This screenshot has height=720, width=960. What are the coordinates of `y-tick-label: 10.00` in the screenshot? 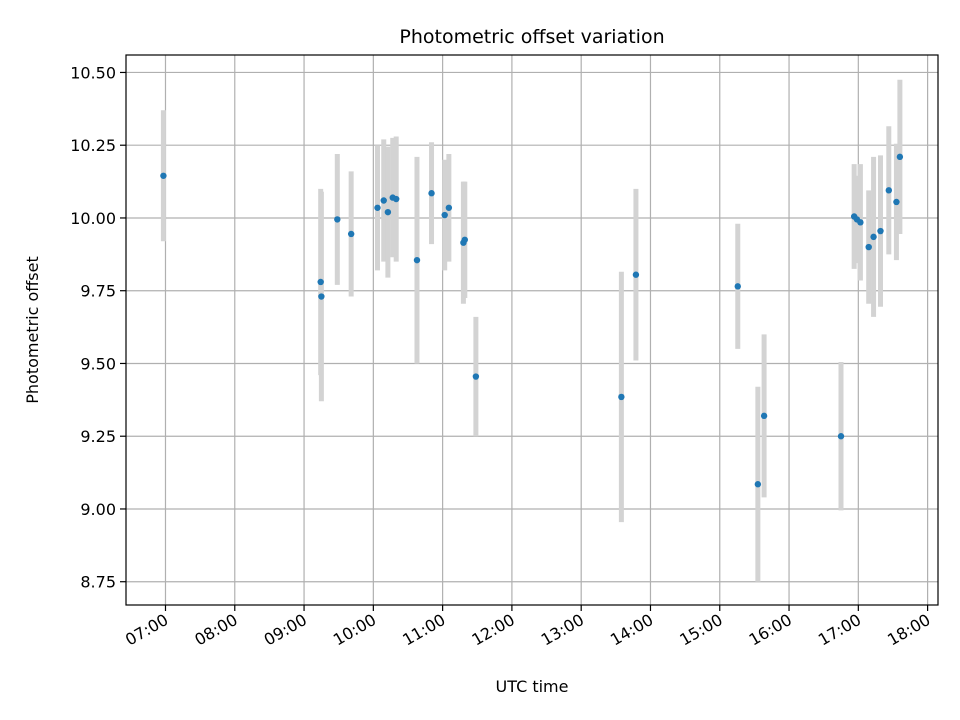 It's located at (93, 218).